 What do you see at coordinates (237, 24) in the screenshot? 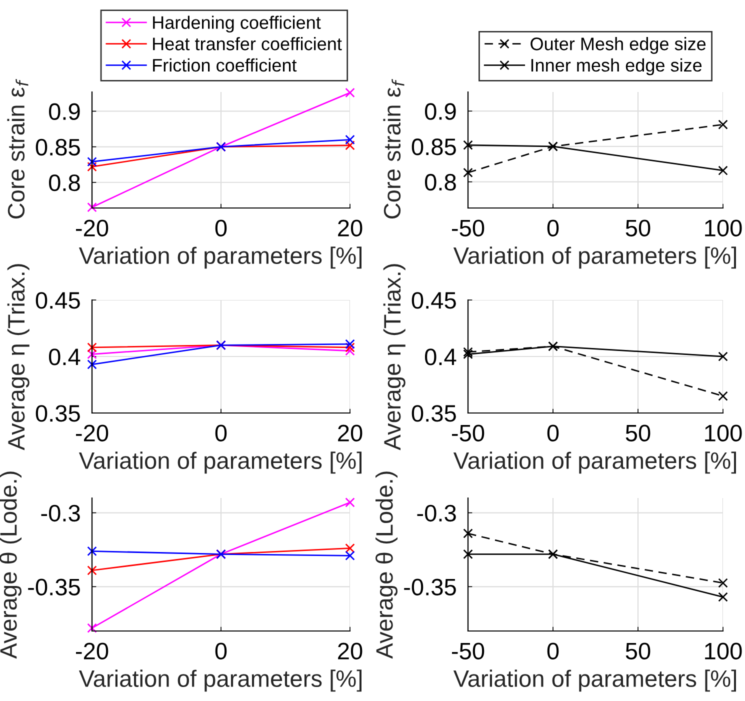
I see `legend-label: Hardening coefficient` at bounding box center [237, 24].